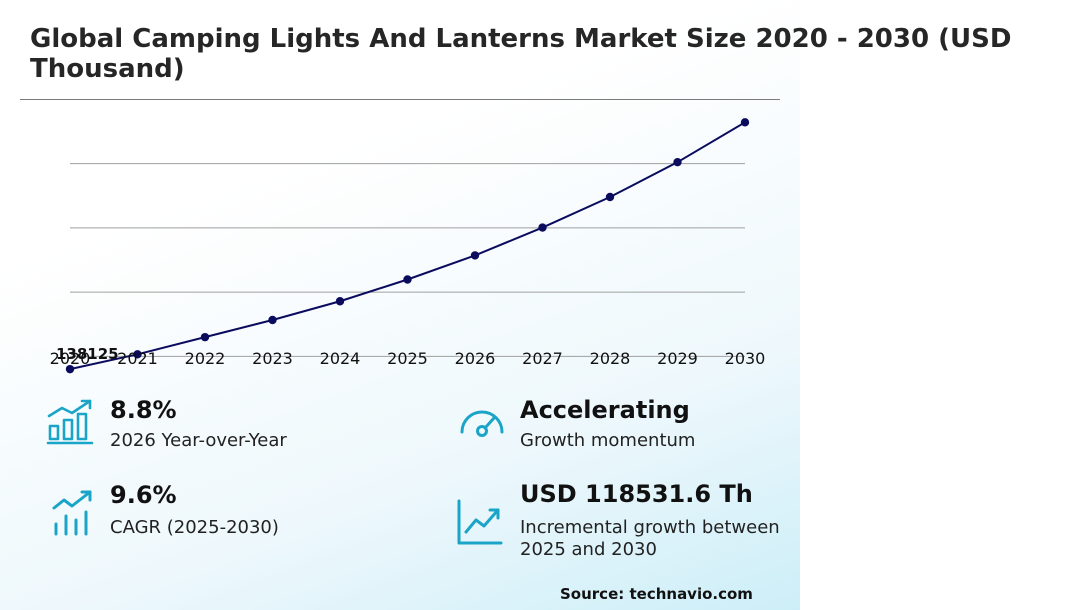 This screenshot has height=610, width=1087. I want to click on kpi-label-cagr: CAGR (2025-2030), so click(194, 527).